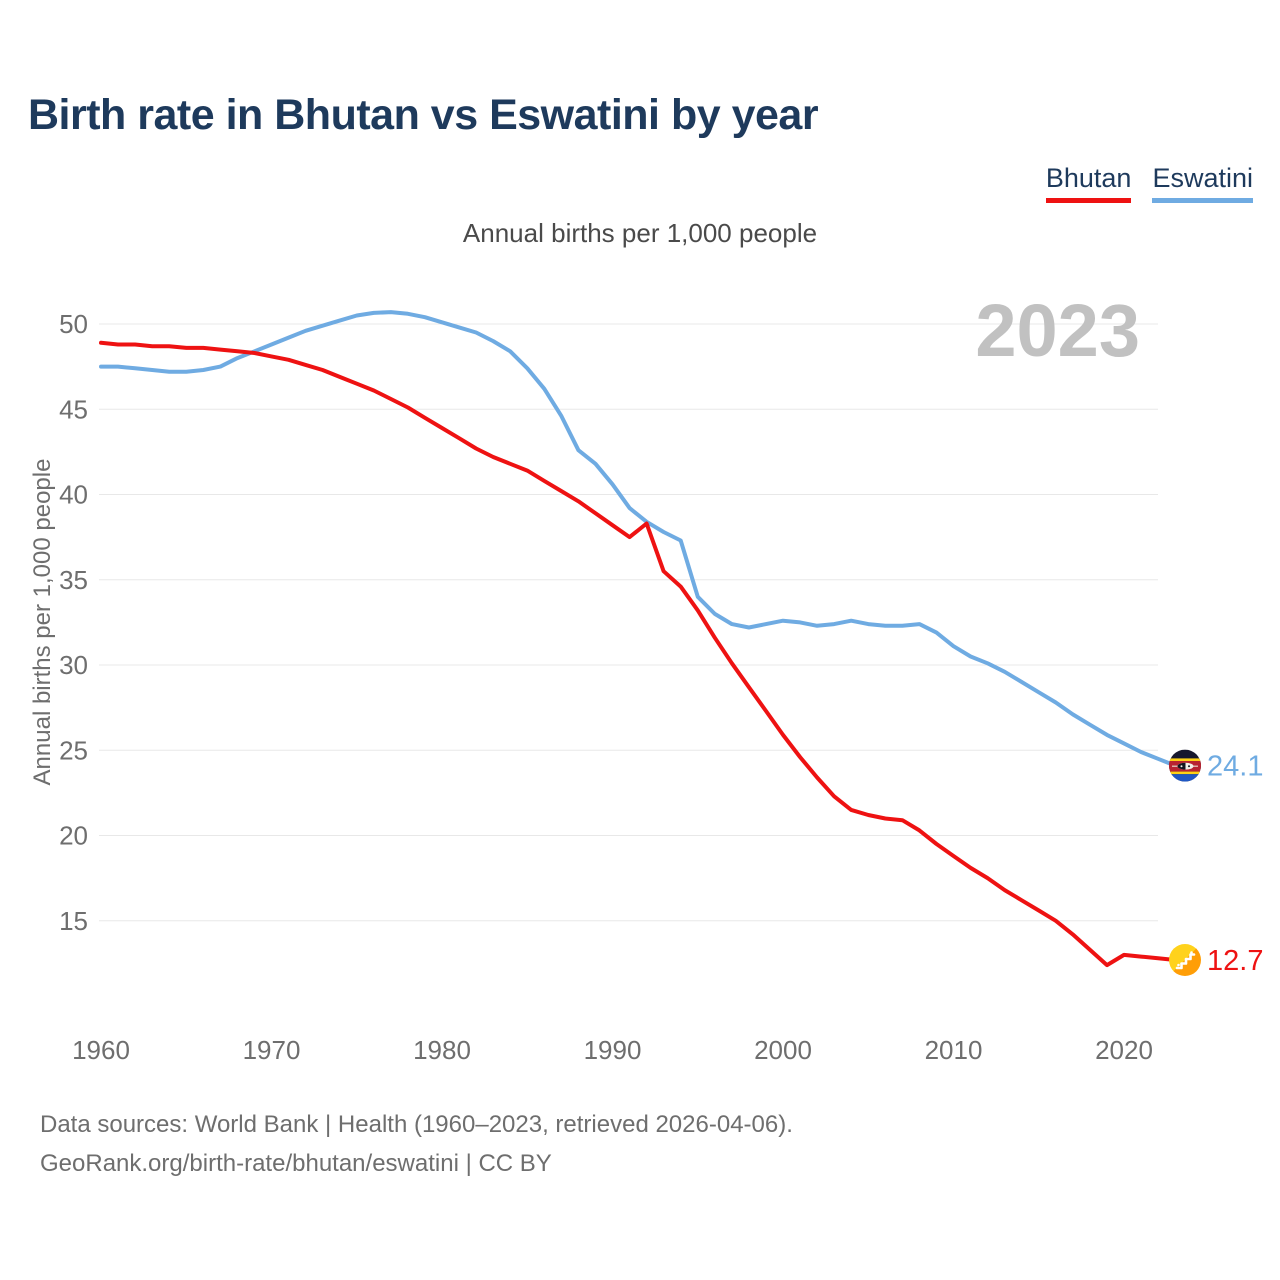  I want to click on x-tick-label-1970: 1970, so click(272, 1050).